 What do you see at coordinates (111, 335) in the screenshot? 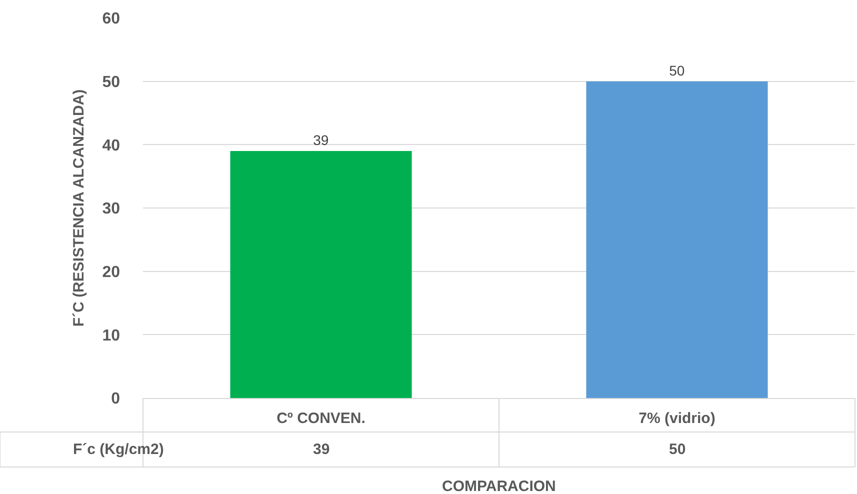
I see `y-tick-label: 10` at bounding box center [111, 335].